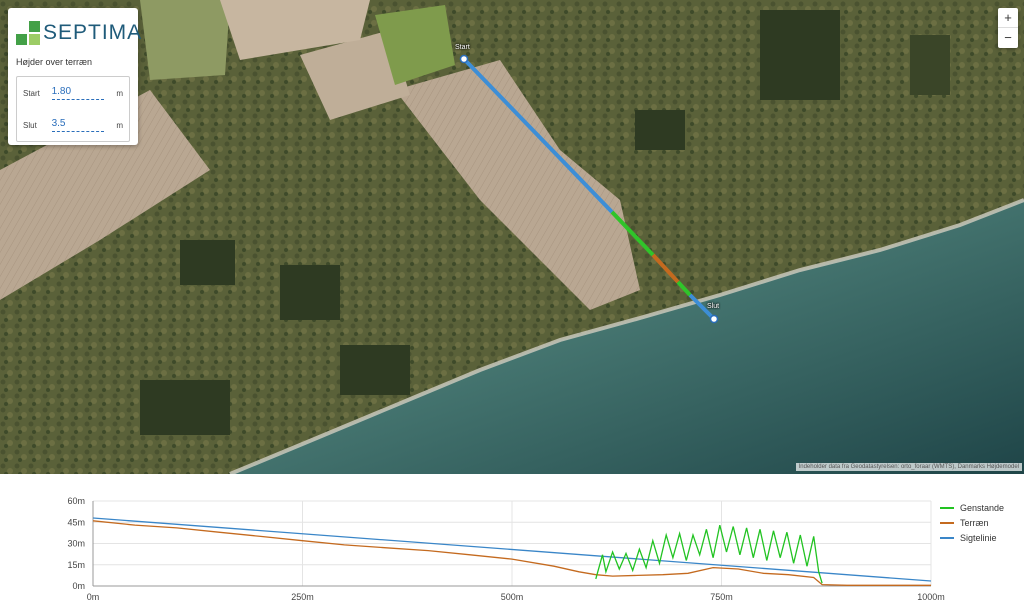 The width and height of the screenshot is (1024, 612). Describe the element at coordinates (1008, 18) in the screenshot. I see `zoom-in-button: +` at that location.